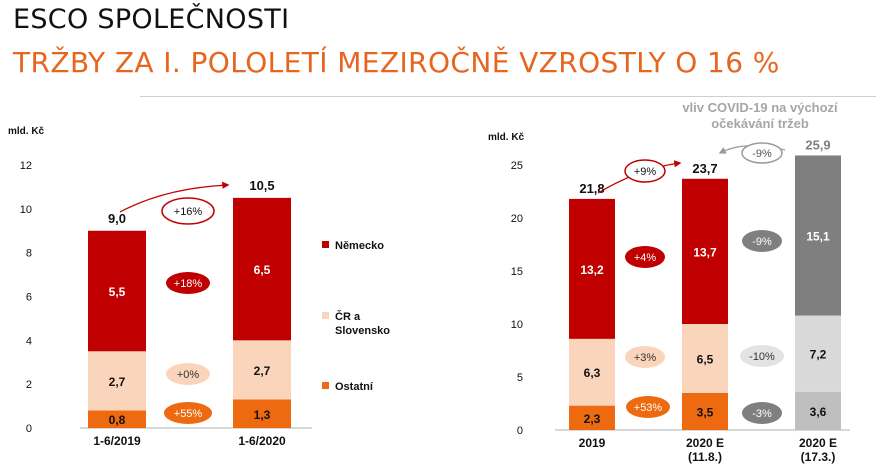 The width and height of the screenshot is (883, 476). I want to click on right-growth-ostatni, so click(648, 407).